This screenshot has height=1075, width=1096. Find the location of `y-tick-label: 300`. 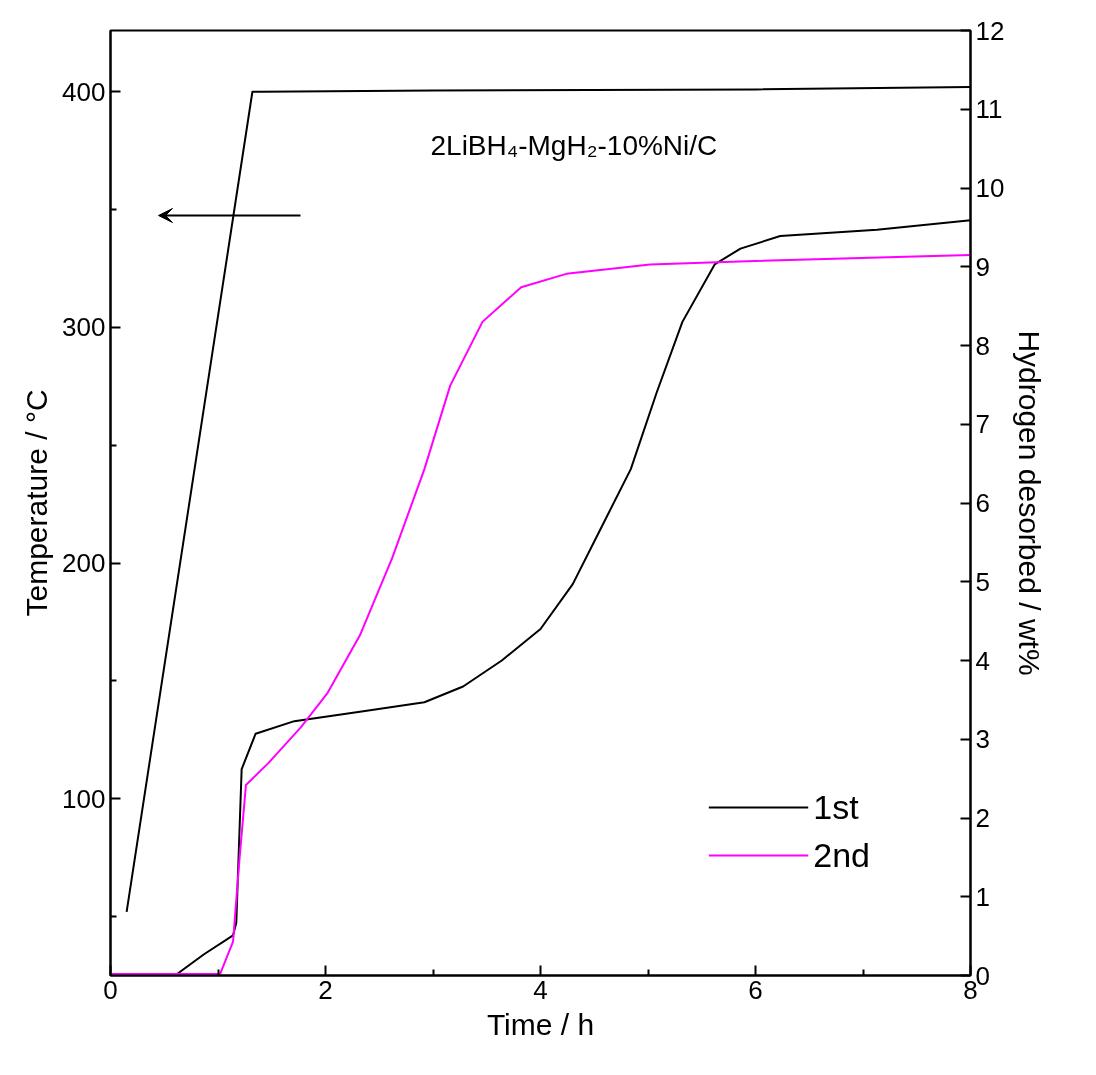

y-tick-label: 300 is located at coordinates (84, 327).